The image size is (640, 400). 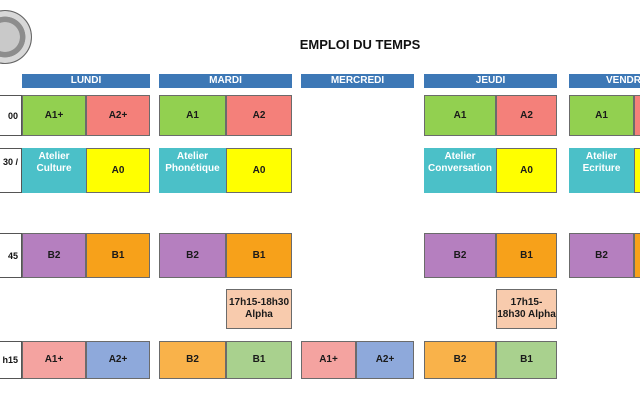 What do you see at coordinates (601, 115) in the screenshot?
I see `vendredi-r1-a1: A1` at bounding box center [601, 115].